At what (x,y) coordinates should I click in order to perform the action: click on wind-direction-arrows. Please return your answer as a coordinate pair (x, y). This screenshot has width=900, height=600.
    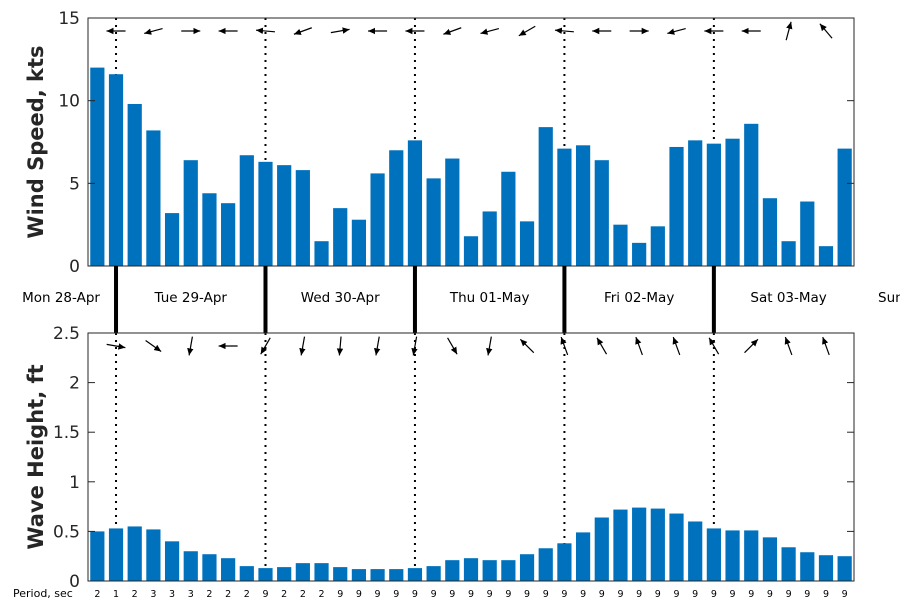
    Looking at the image, I should click on (469, 31).